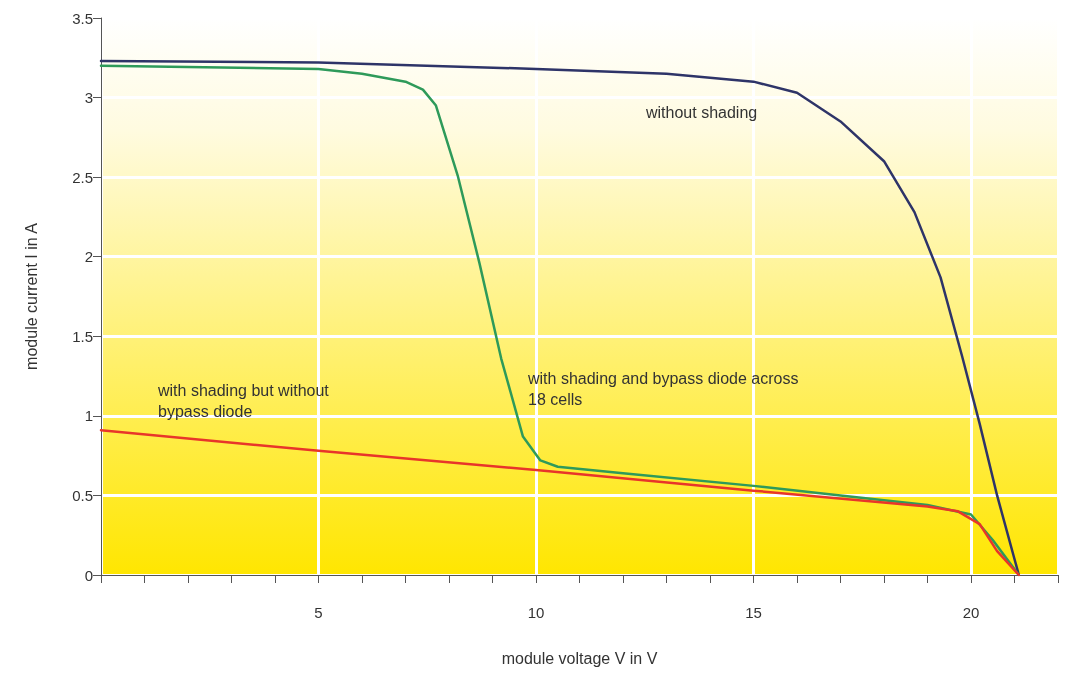 The width and height of the screenshot is (1076, 685). What do you see at coordinates (82, 336) in the screenshot?
I see `y-tick-label: 1.5` at bounding box center [82, 336].